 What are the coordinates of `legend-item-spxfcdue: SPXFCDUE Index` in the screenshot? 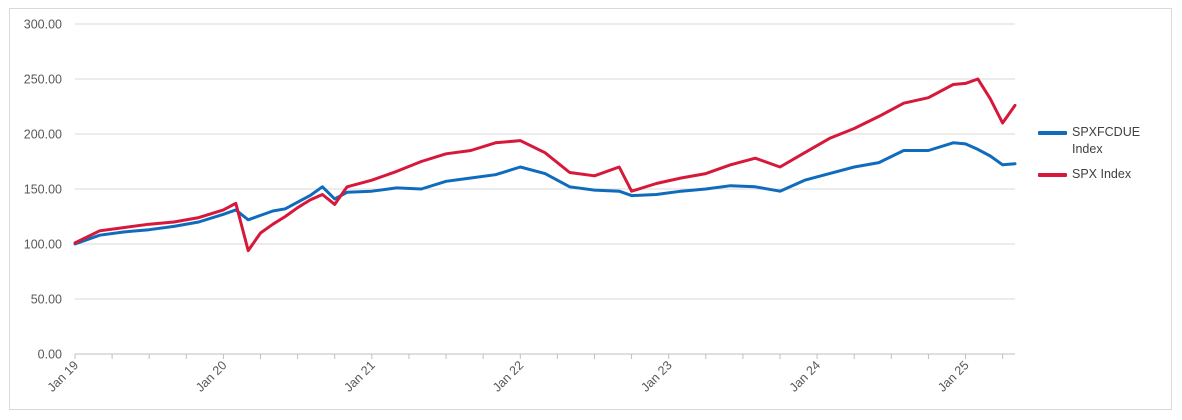 It's located at (1103, 141).